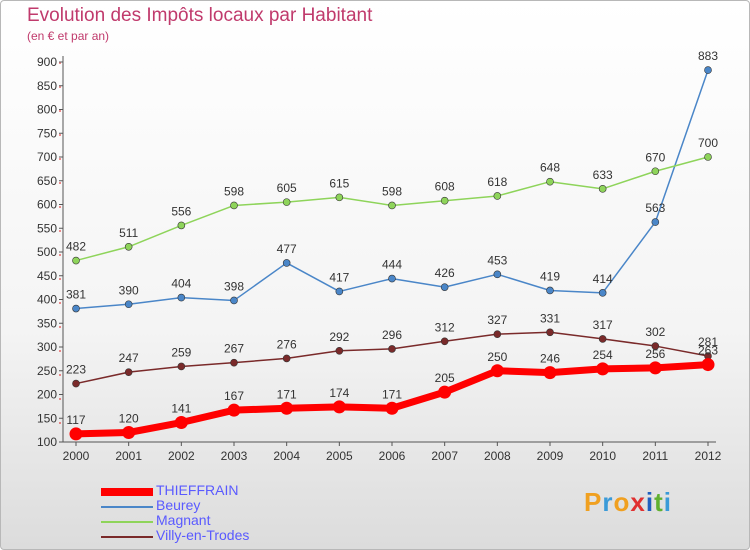 The height and width of the screenshot is (550, 750). What do you see at coordinates (655, 332) in the screenshot?
I see `data-label: 302` at bounding box center [655, 332].